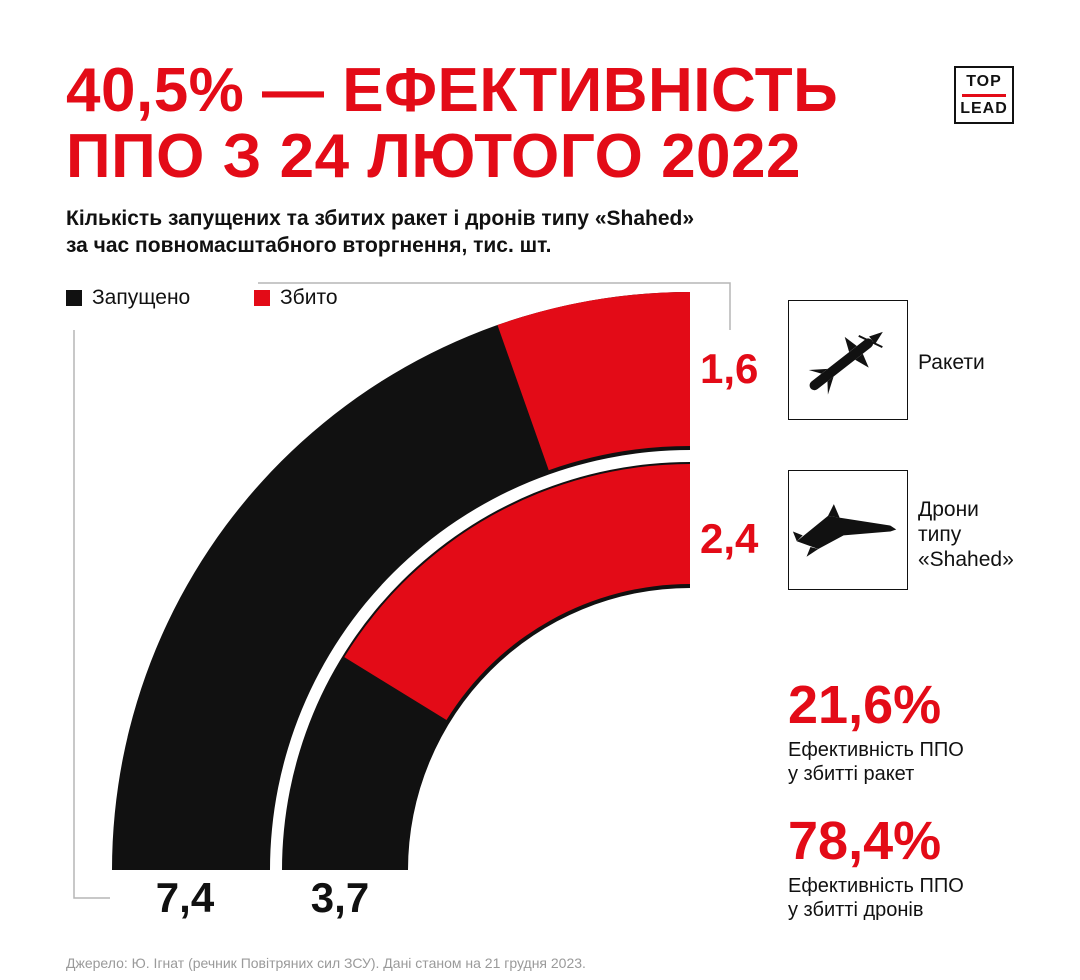 This screenshot has width=1080, height=980. Describe the element at coordinates (309, 297) in the screenshot. I see `legend-label-shot-down: Збито` at that location.